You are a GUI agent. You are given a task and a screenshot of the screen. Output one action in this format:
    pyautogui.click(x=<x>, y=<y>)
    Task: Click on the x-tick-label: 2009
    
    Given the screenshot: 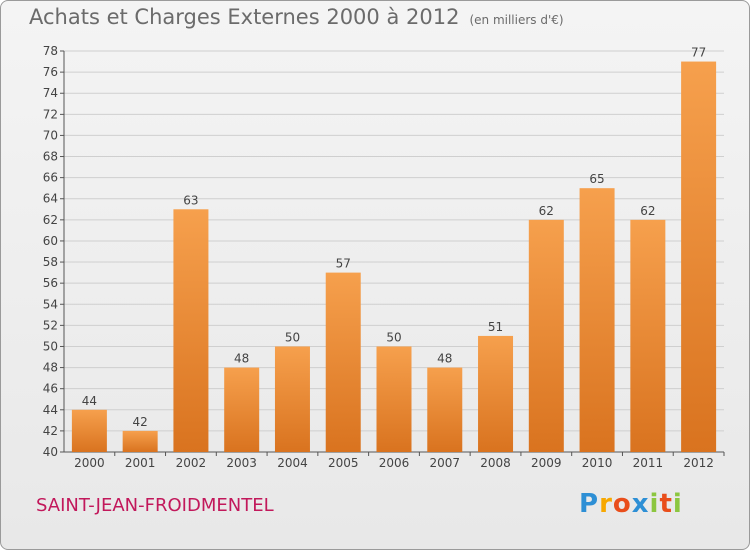 What is the action you would take?
    pyautogui.click(x=546, y=463)
    